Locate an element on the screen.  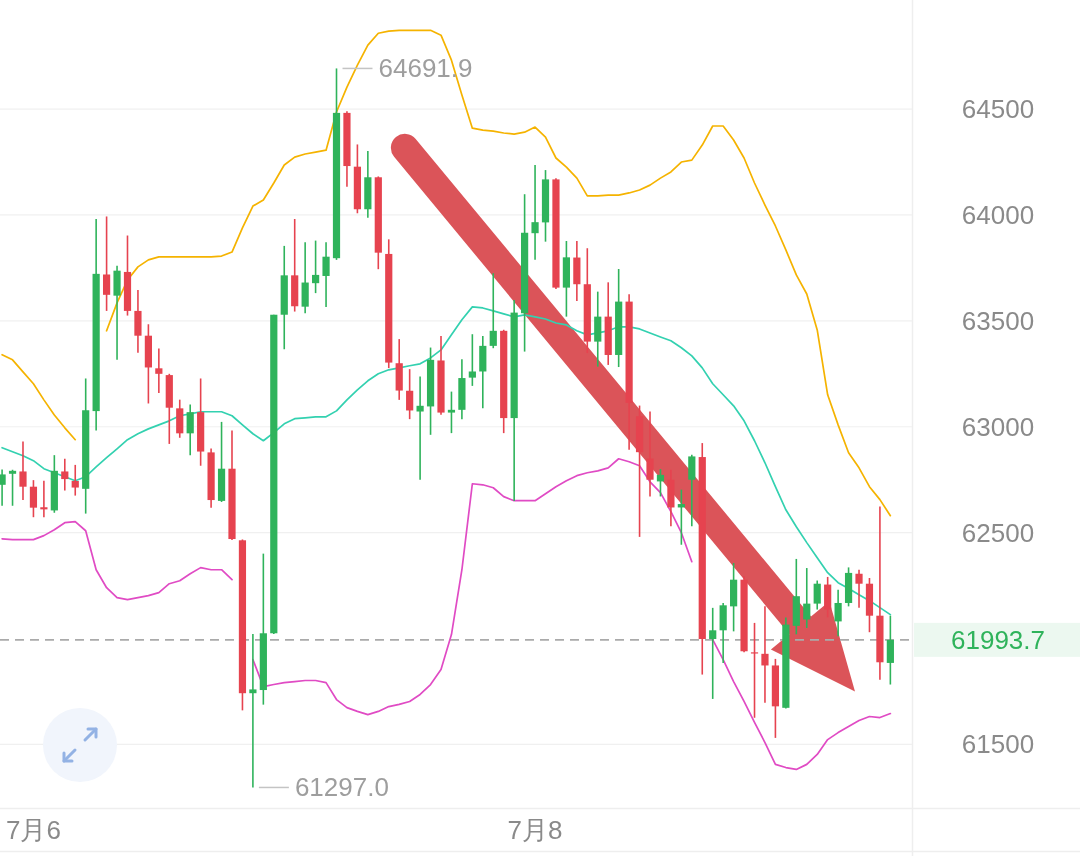
y-tick-label: 61500 is located at coordinates (998, 744).